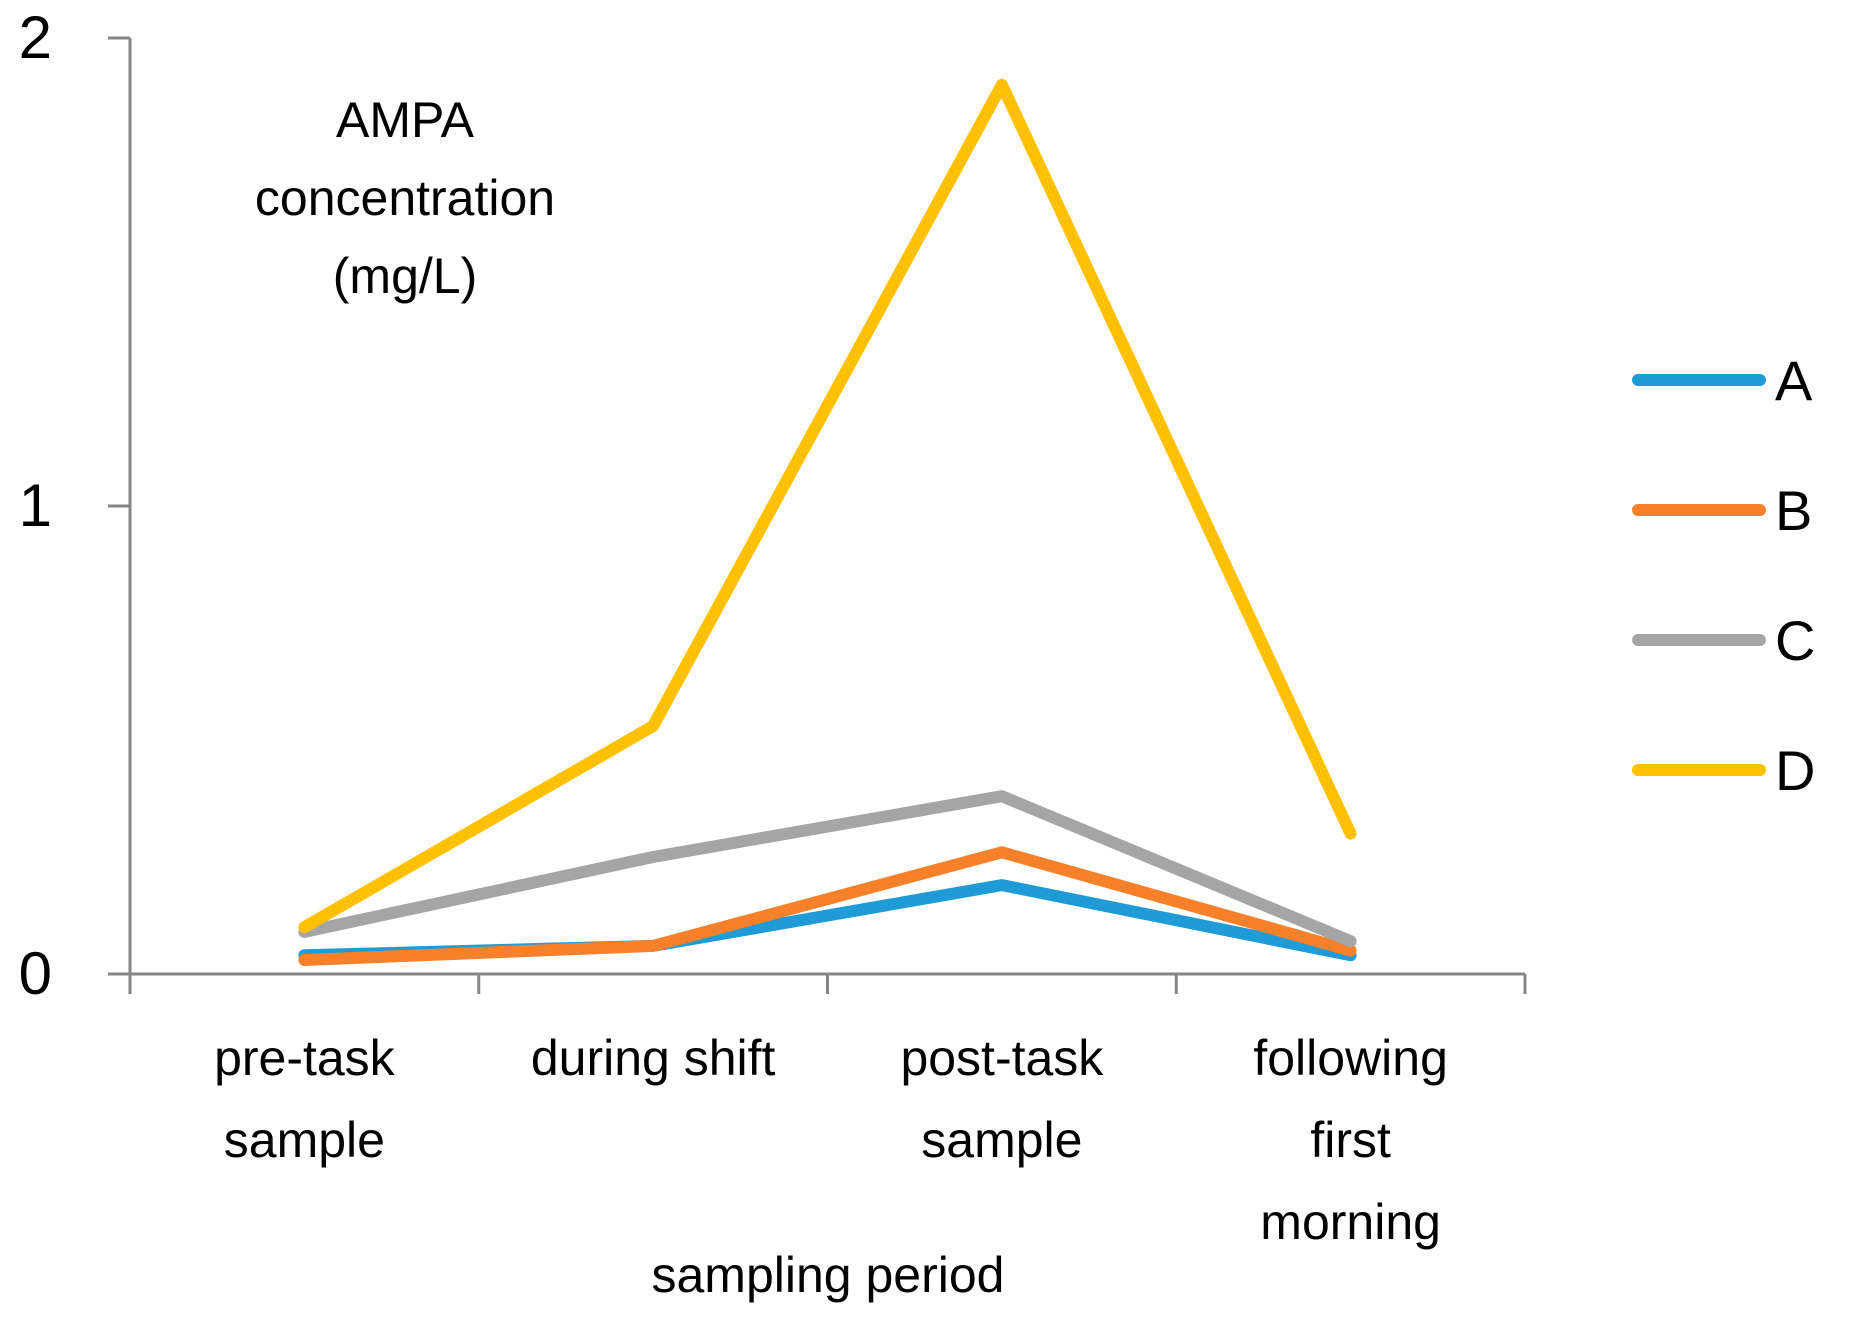 The image size is (1863, 1318). Describe the element at coordinates (405, 276) in the screenshot. I see `y-axis-title-line: (mg/L)` at that location.